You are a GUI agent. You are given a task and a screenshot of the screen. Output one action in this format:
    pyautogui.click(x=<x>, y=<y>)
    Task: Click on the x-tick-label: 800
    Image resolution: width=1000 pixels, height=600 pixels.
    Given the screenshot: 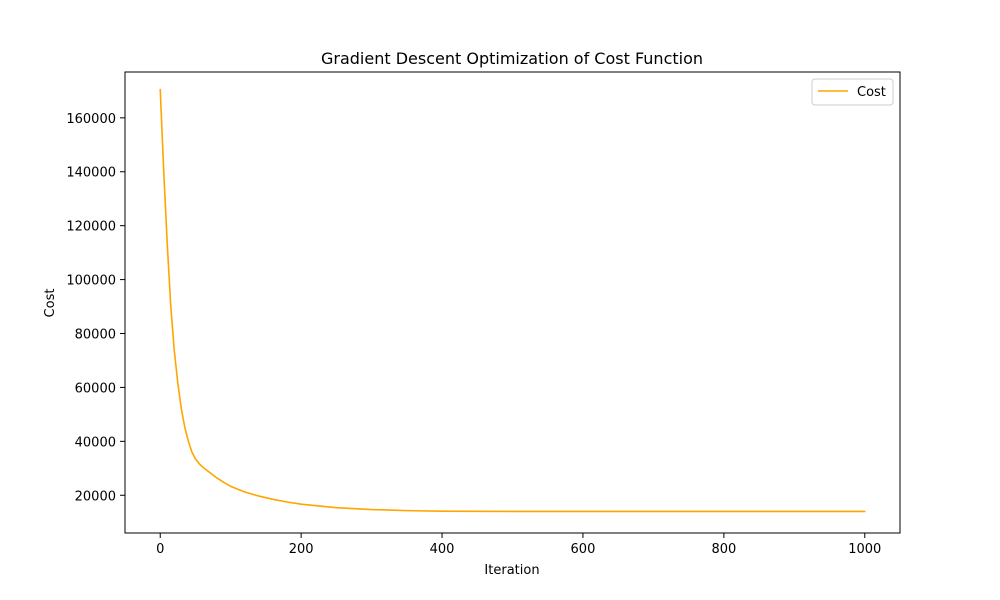 What is the action you would take?
    pyautogui.click(x=723, y=549)
    